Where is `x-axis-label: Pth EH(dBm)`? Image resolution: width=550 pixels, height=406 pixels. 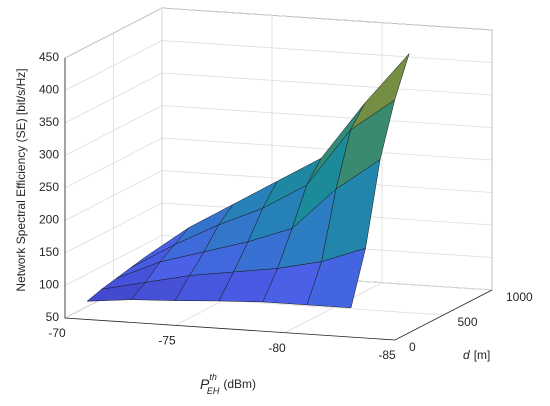 x-axis-label: Pth EH(dBm) is located at coordinates (228, 384).